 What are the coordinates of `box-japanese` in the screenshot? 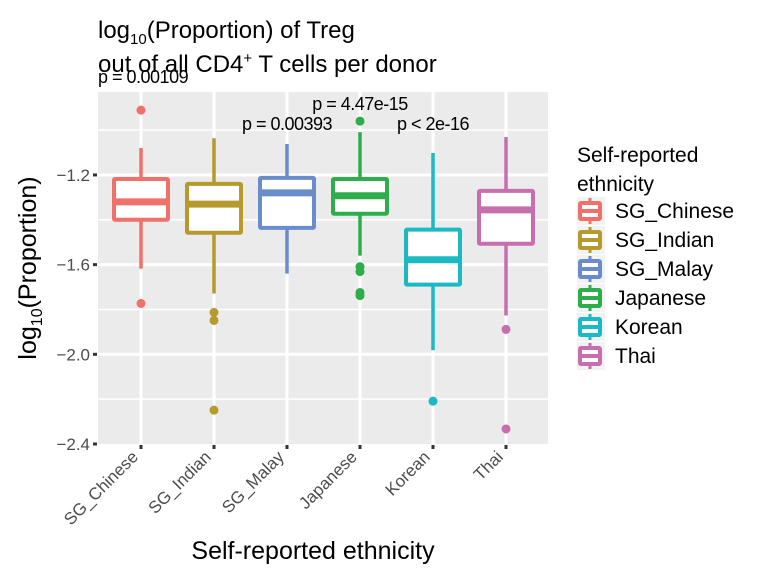 It's located at (360, 208).